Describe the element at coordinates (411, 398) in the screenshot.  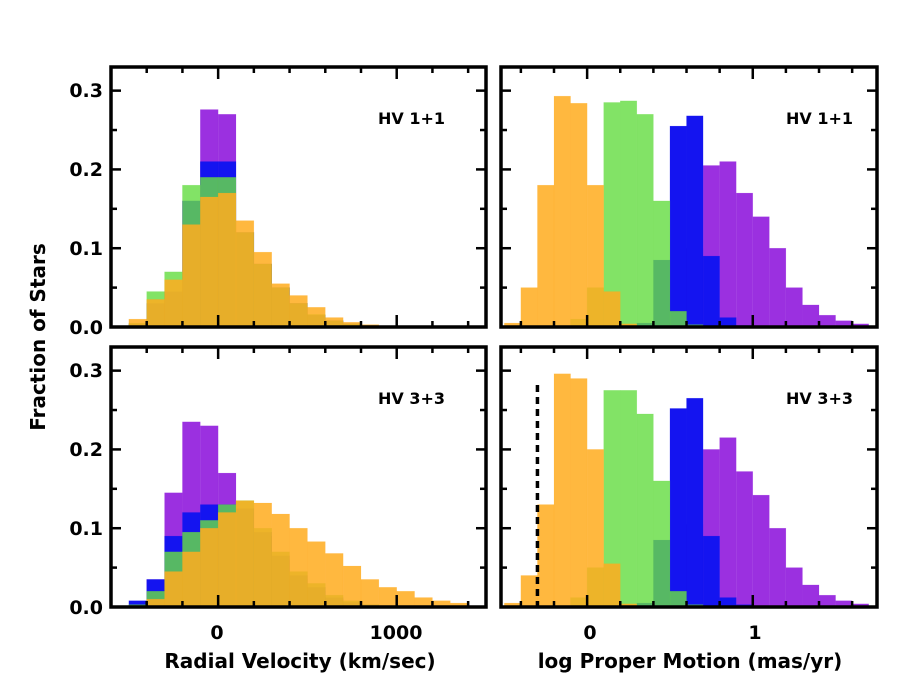
I see `panel-label-bottom-left: HV 3+3` at that location.